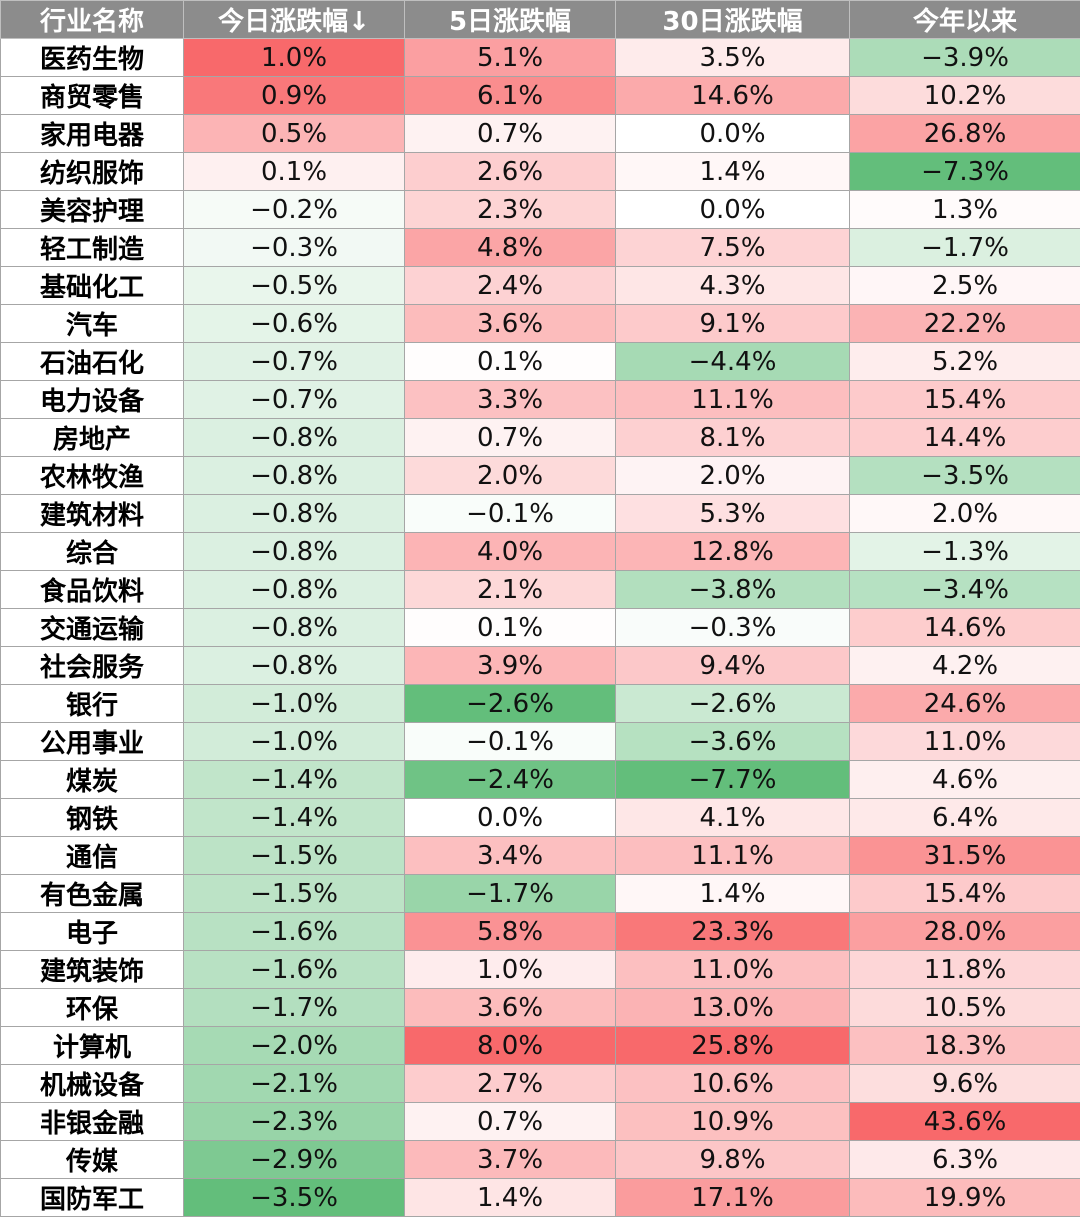 The height and width of the screenshot is (1217, 1080). I want to click on column-header-30day-change: 30日涨跌幅, so click(733, 20).